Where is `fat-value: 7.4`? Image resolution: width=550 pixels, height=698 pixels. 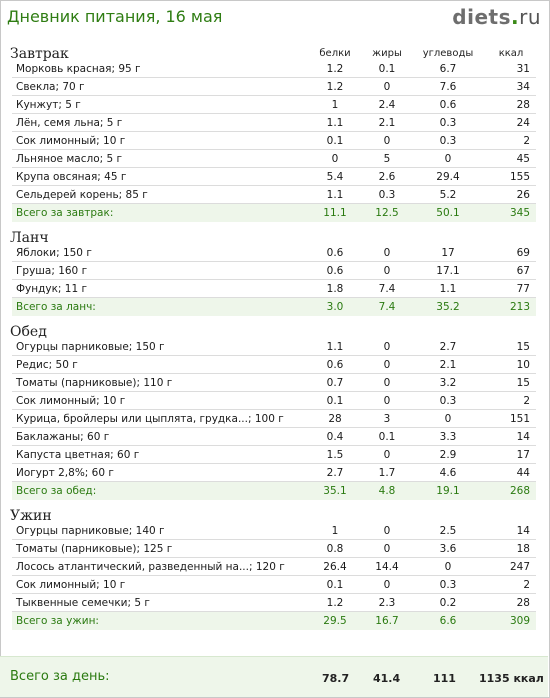 fat-value: 7.4 is located at coordinates (387, 289).